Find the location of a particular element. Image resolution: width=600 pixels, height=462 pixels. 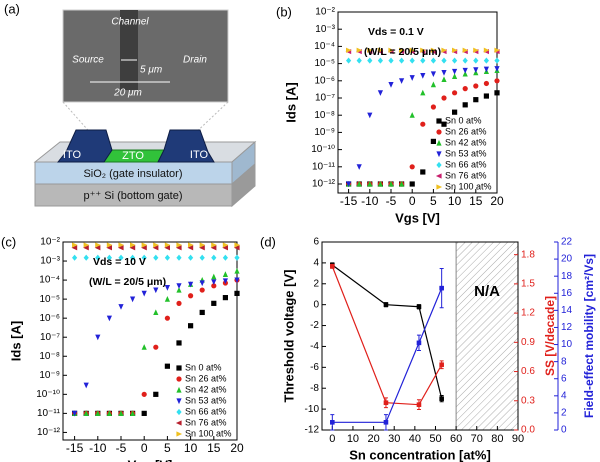

y2-tick-label: 0.0 is located at coordinates (528, 430).